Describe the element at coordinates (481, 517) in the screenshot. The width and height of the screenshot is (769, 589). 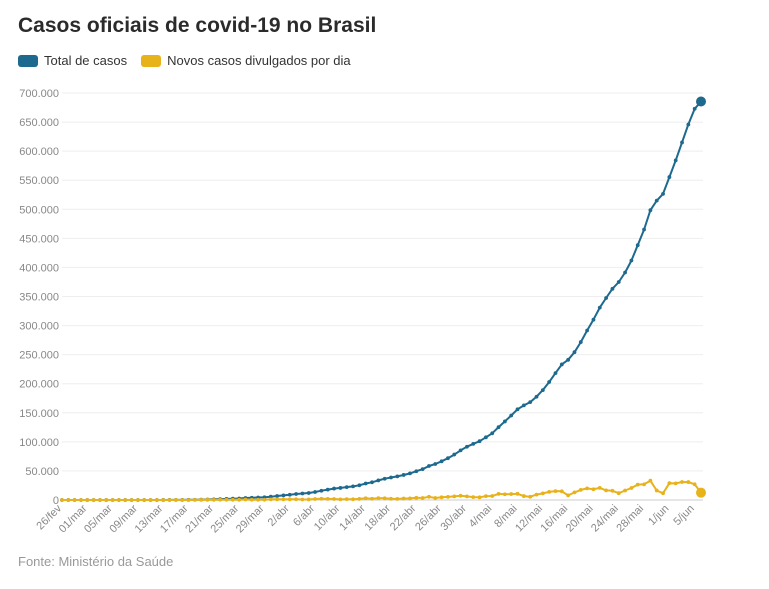
I see `x-tick-label: 4/mai` at that location.